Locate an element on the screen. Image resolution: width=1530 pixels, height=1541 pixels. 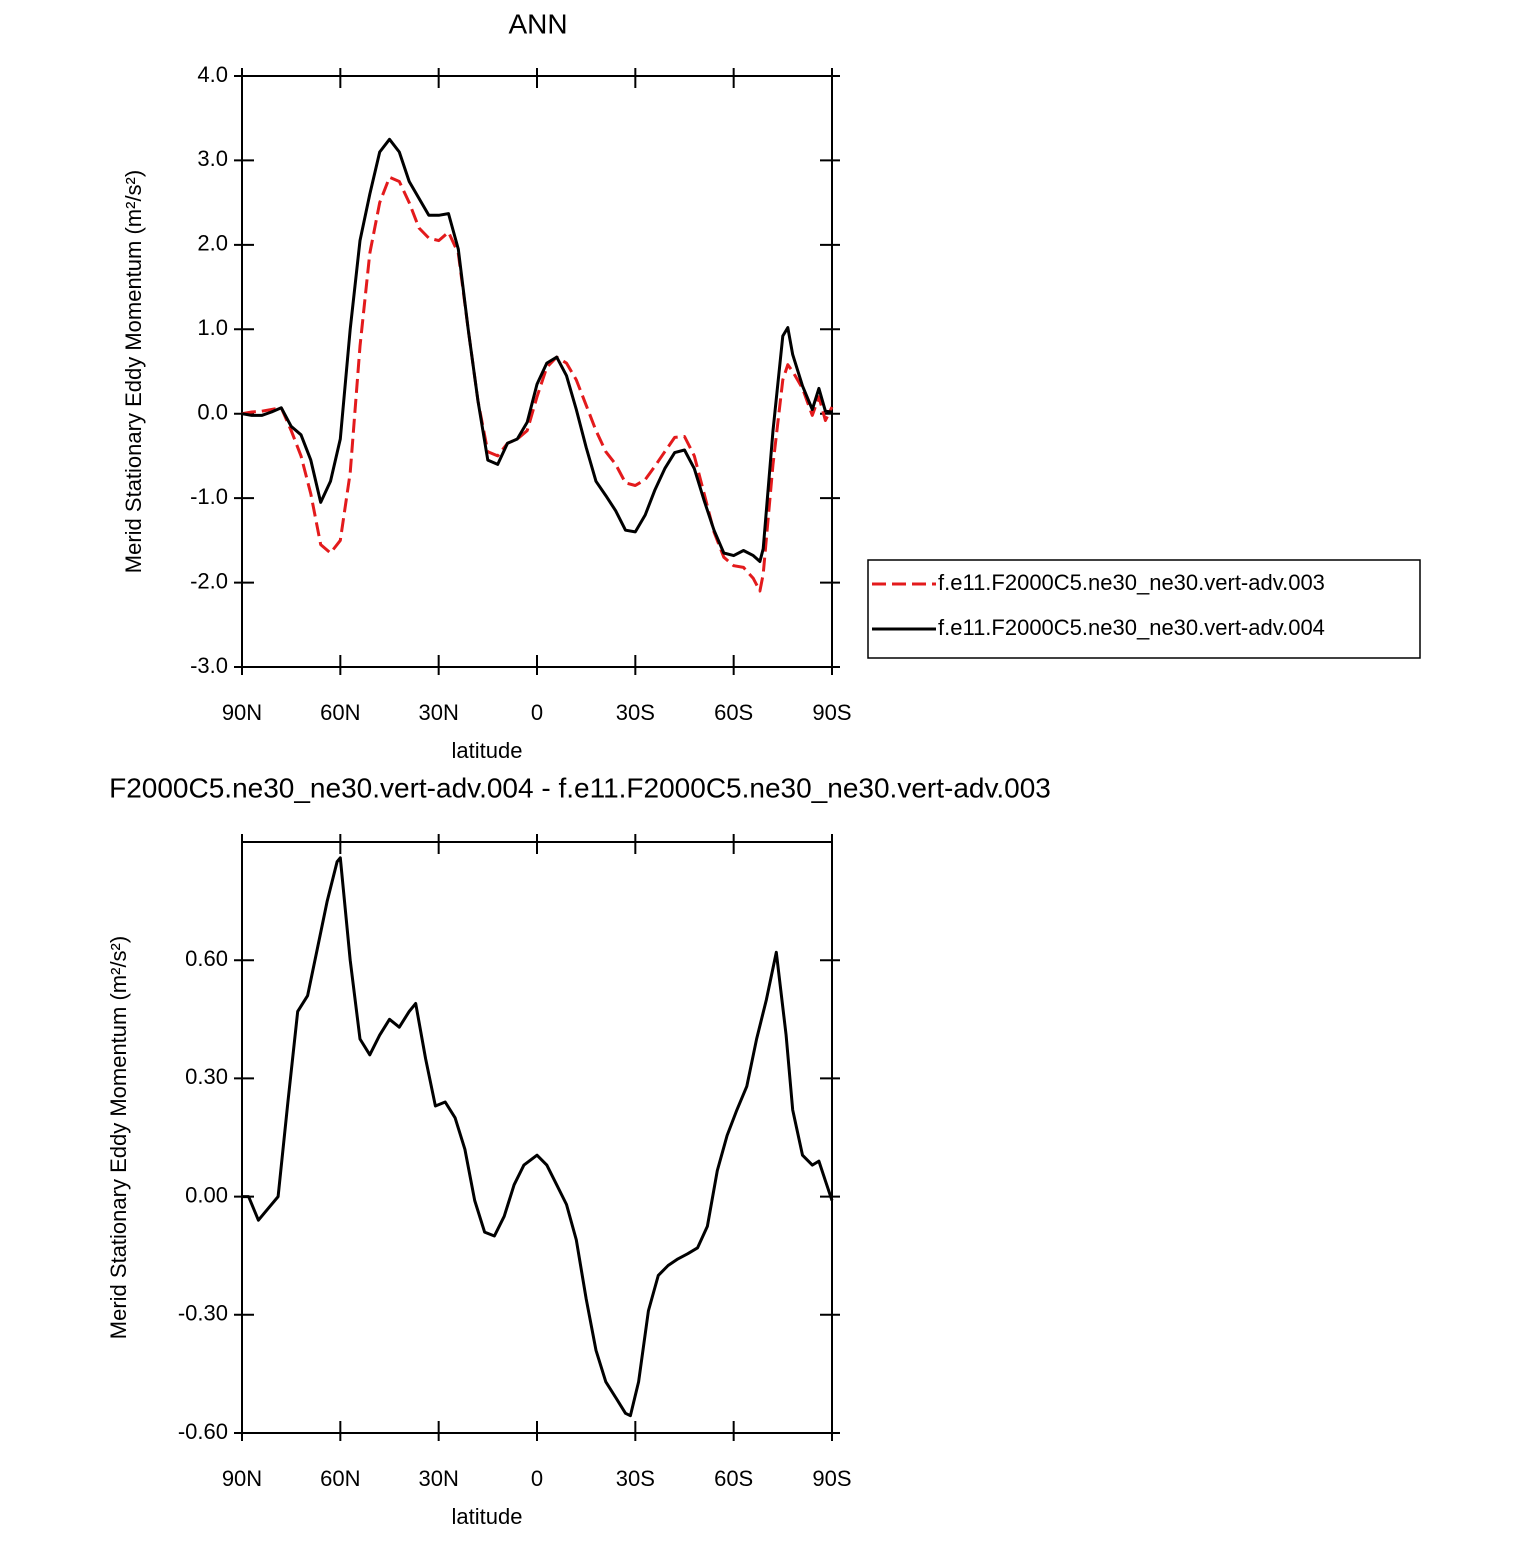
y-tick-label: 0.0 is located at coordinates (212, 412).